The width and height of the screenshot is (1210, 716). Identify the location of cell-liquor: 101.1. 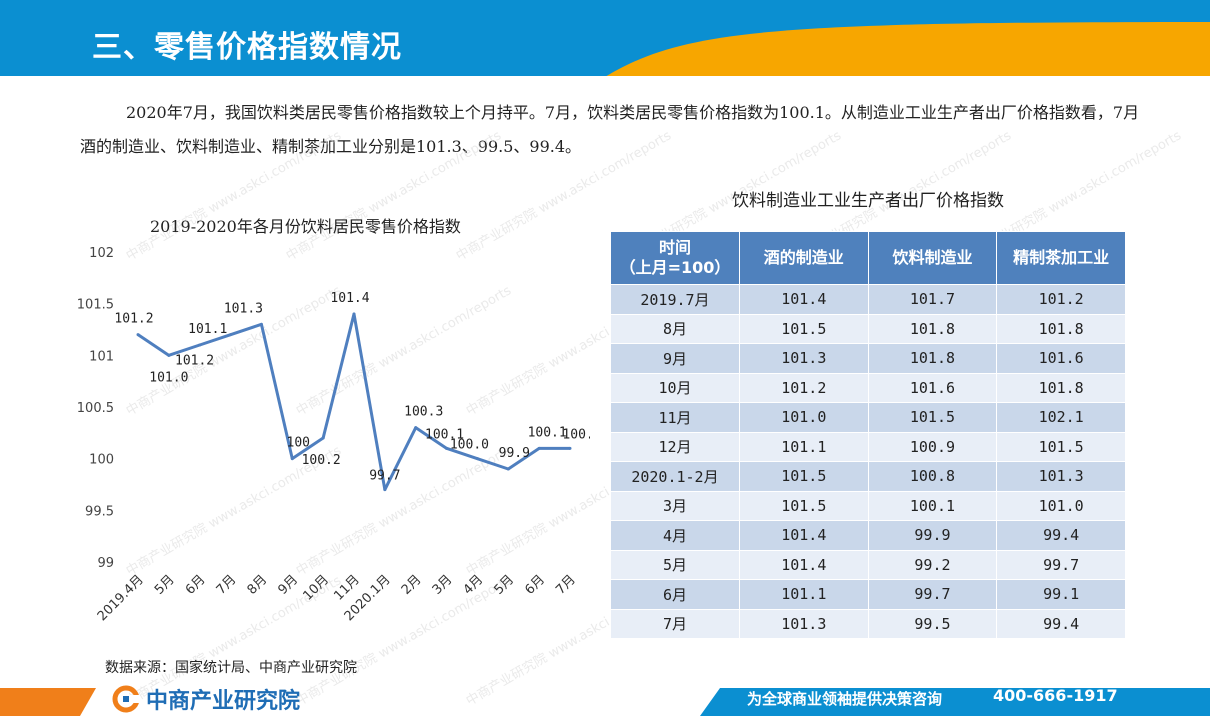
(803, 446).